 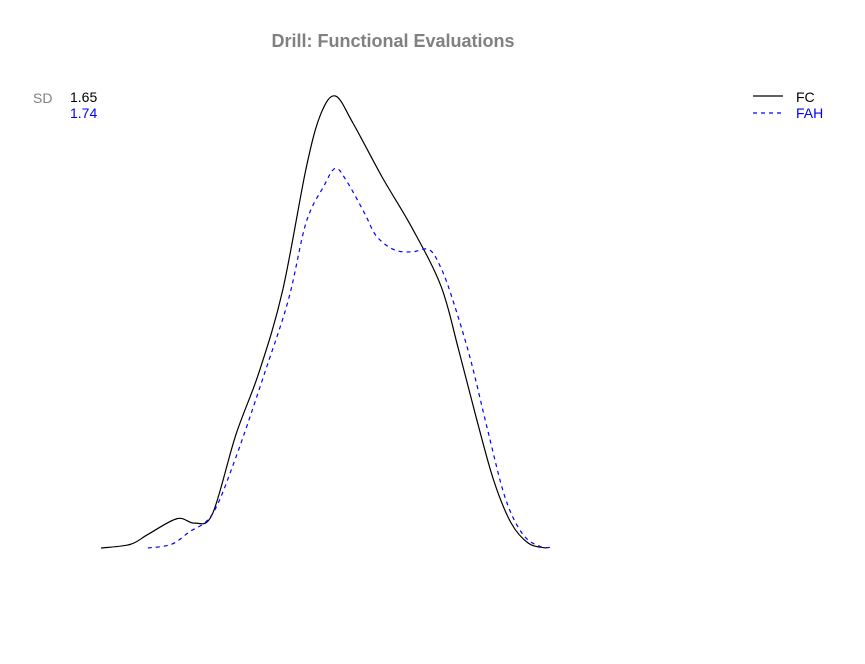 What do you see at coordinates (392, 41) in the screenshot?
I see `chart-title: Drill: Functional Evaluations` at bounding box center [392, 41].